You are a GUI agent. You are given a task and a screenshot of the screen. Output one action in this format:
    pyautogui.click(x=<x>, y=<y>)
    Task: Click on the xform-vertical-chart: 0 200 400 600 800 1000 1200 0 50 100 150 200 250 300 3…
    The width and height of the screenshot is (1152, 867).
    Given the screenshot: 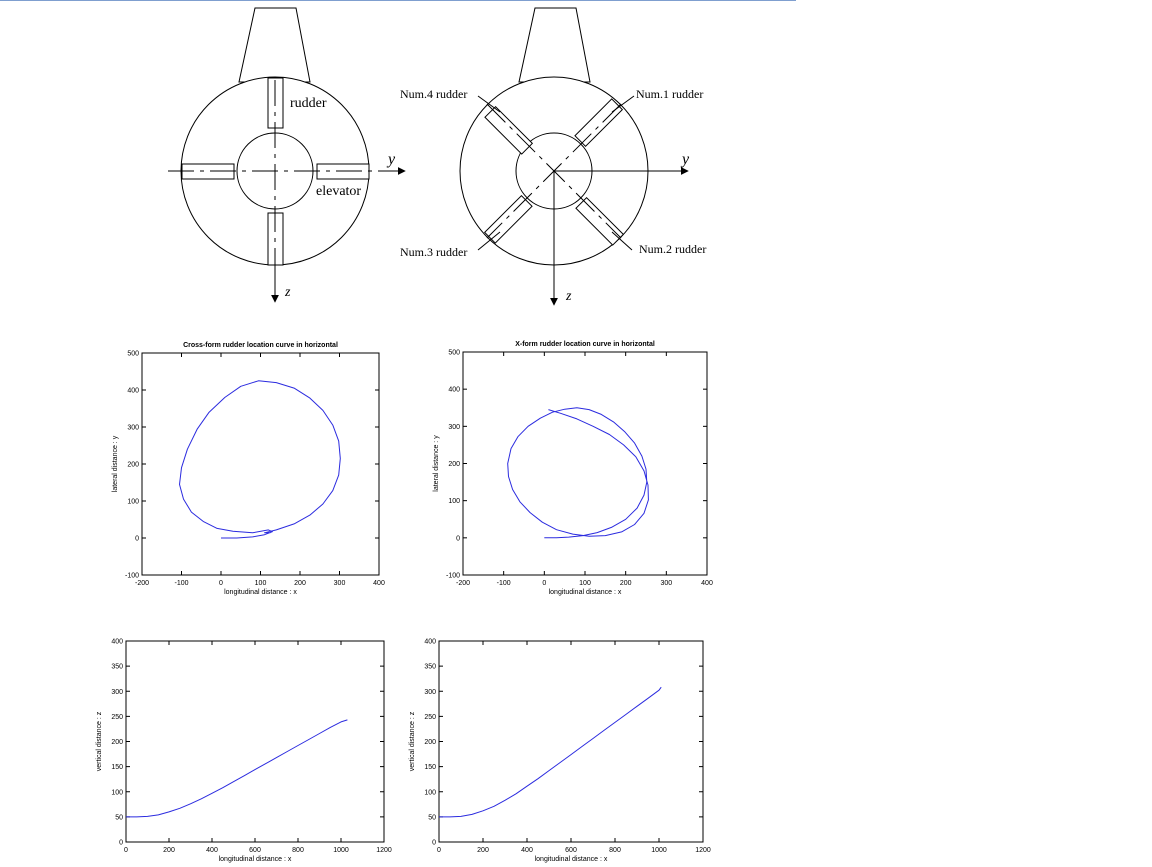 What is the action you would take?
    pyautogui.click(x=560, y=751)
    